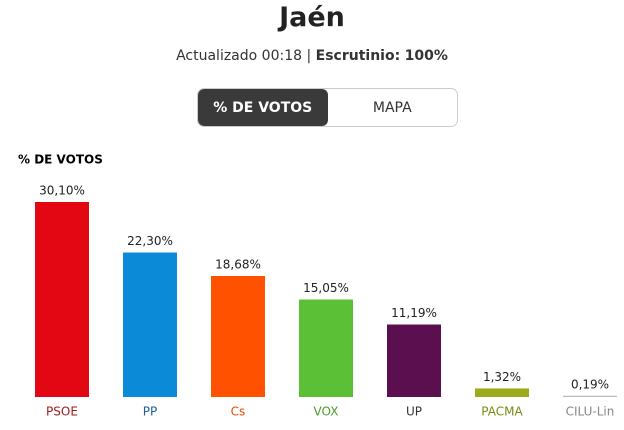 Image resolution: width=624 pixels, height=430 pixels. Describe the element at coordinates (326, 288) in the screenshot. I see `value-label: 15,05%` at that location.